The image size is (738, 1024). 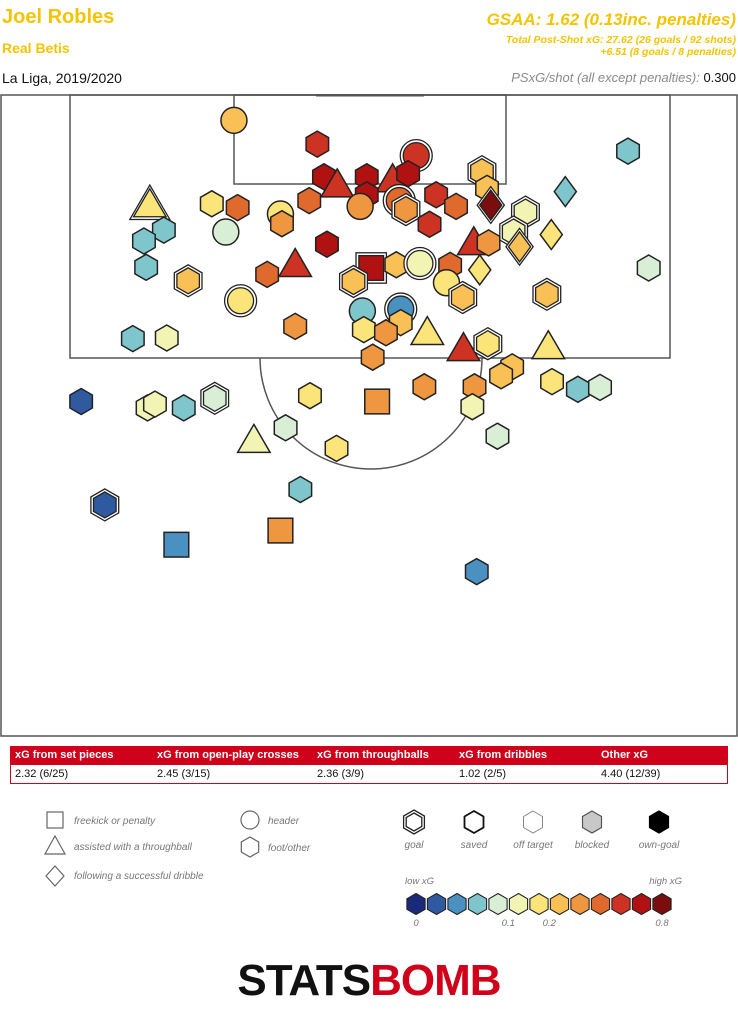 I want to click on xg-color-scale: low xG high xG 0 0.1 0.2 0.8, so click(x=543, y=902).